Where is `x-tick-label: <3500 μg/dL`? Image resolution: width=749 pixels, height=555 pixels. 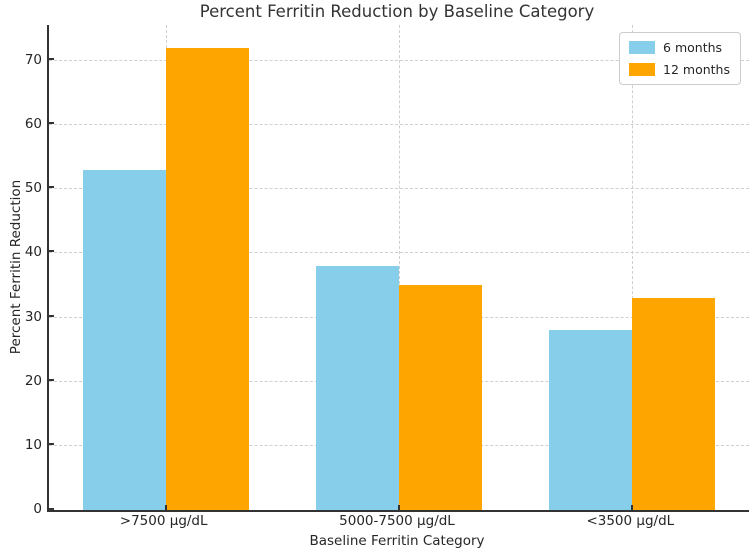 x-tick-label: <3500 μg/dL is located at coordinates (630, 521).